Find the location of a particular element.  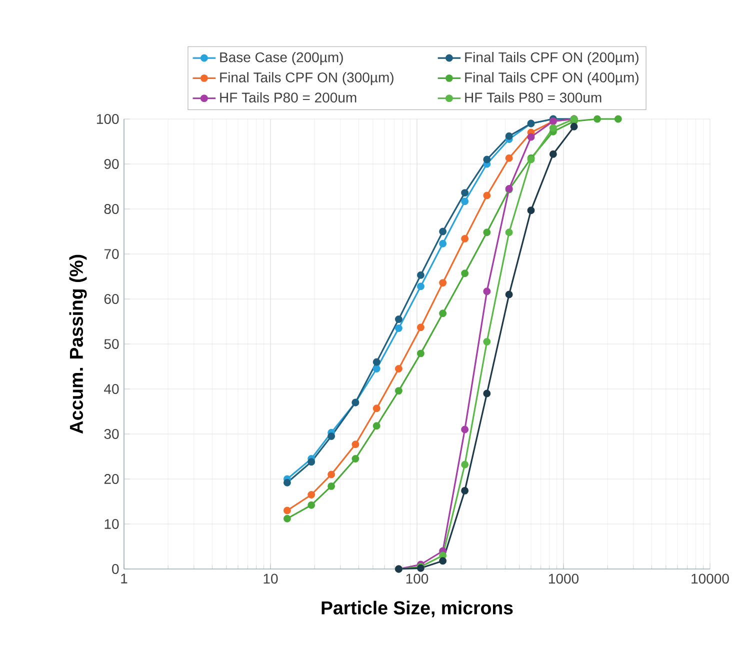

y-tick-label: 10 is located at coordinates (111, 524).